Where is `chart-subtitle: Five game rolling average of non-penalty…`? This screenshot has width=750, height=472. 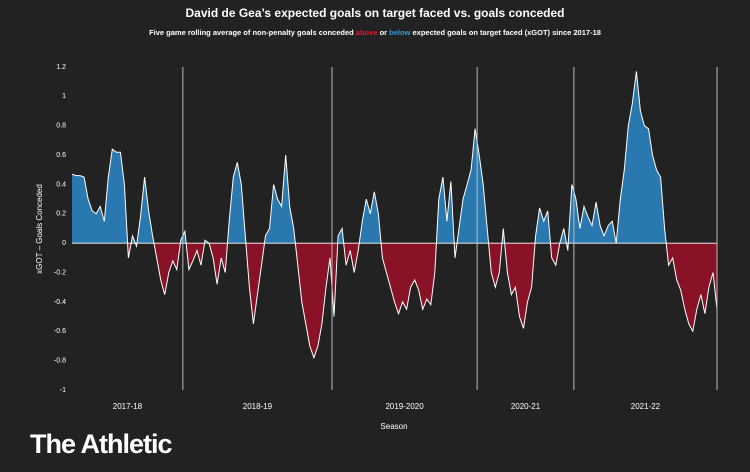
chart-subtitle: Five game rolling average of non-penalty… is located at coordinates (375, 32).